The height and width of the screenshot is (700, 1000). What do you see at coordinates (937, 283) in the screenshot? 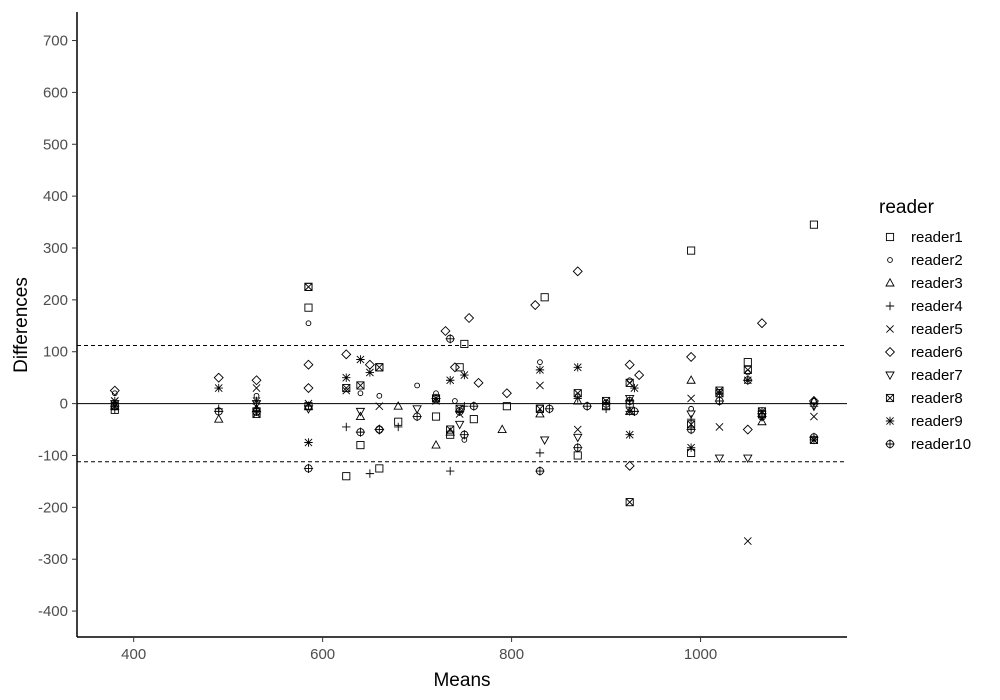
I see `legend-label: reader3` at bounding box center [937, 283].